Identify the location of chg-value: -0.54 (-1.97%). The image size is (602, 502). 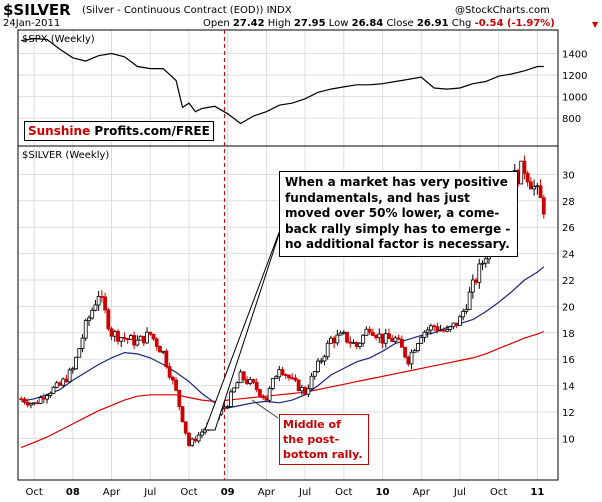
(514, 23).